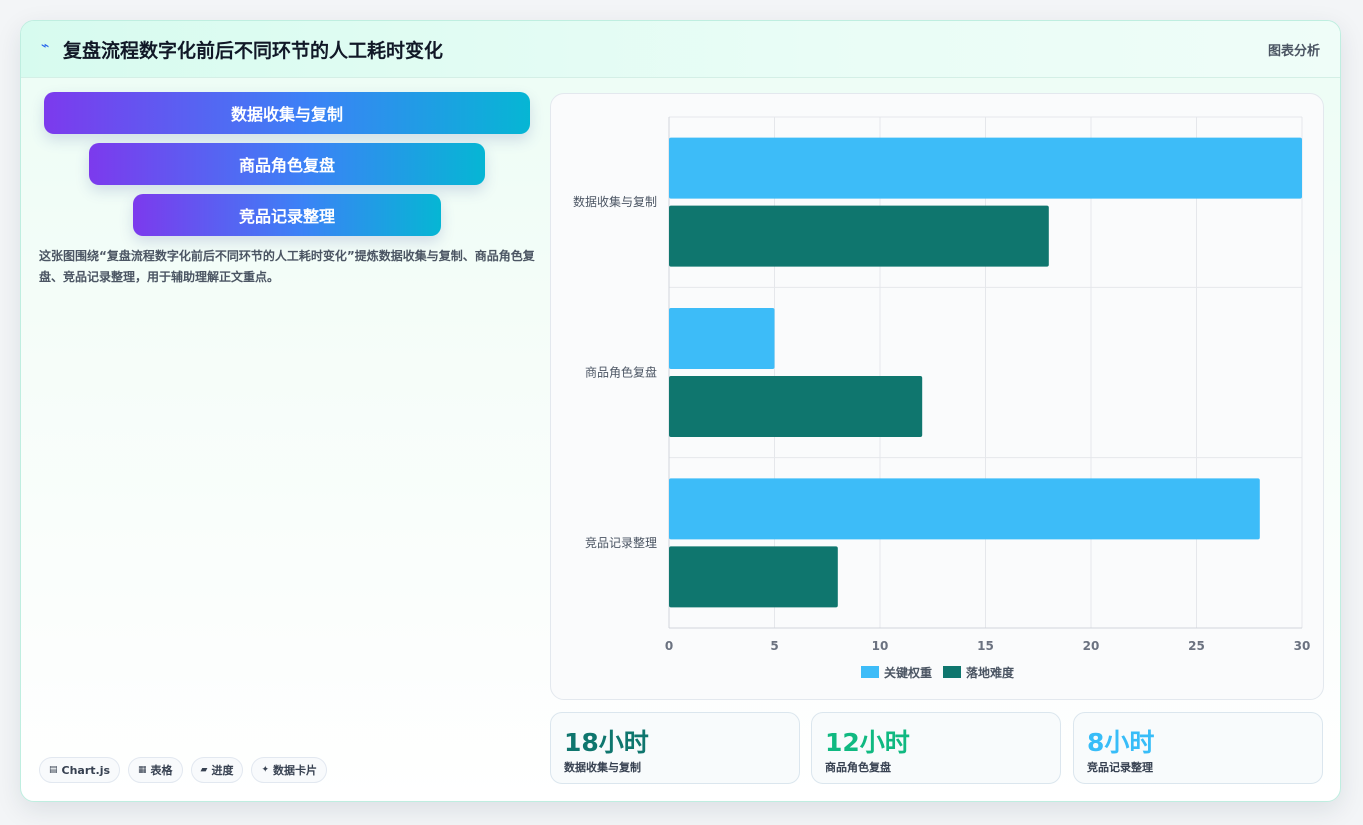 The image size is (1363, 825). I want to click on x-tick-label: 5, so click(774, 646).